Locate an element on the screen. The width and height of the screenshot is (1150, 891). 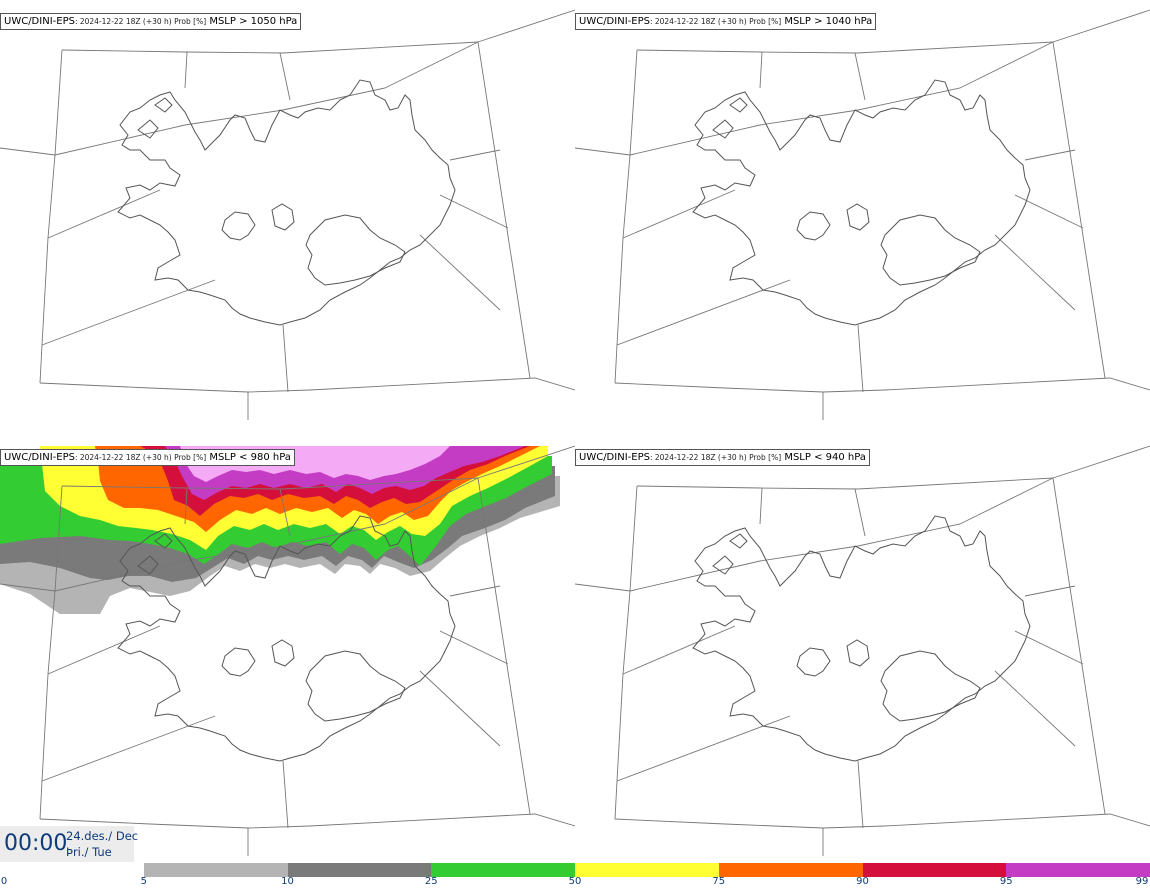
valid-time-clock: 00:00 is located at coordinates (36, 843).